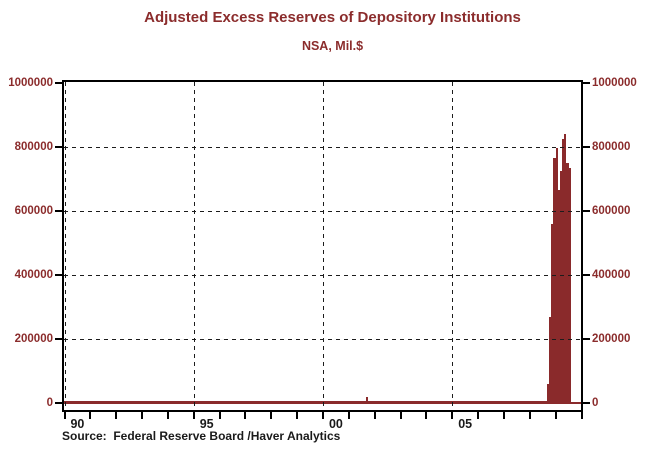 The width and height of the screenshot is (665, 460). Describe the element at coordinates (335, 424) in the screenshot. I see `x-axis-label: 00` at that location.